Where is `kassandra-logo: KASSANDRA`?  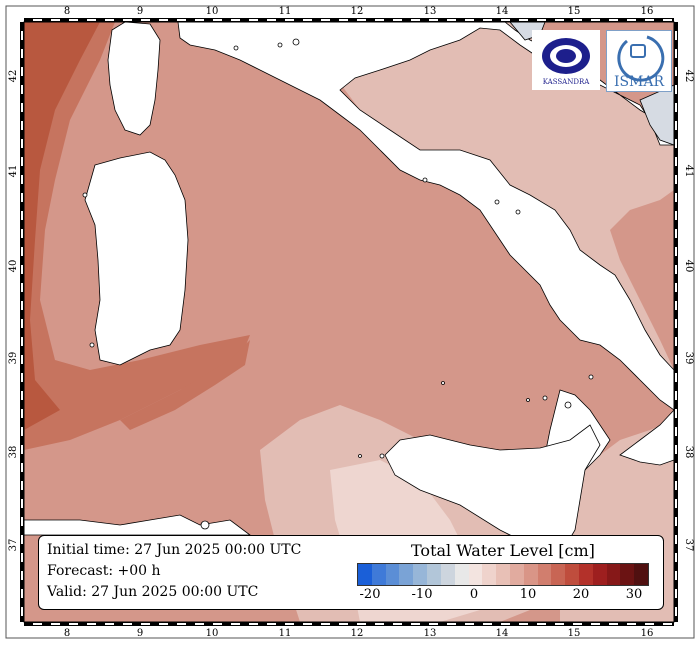 kassandra-logo: KASSANDRA is located at coordinates (566, 60).